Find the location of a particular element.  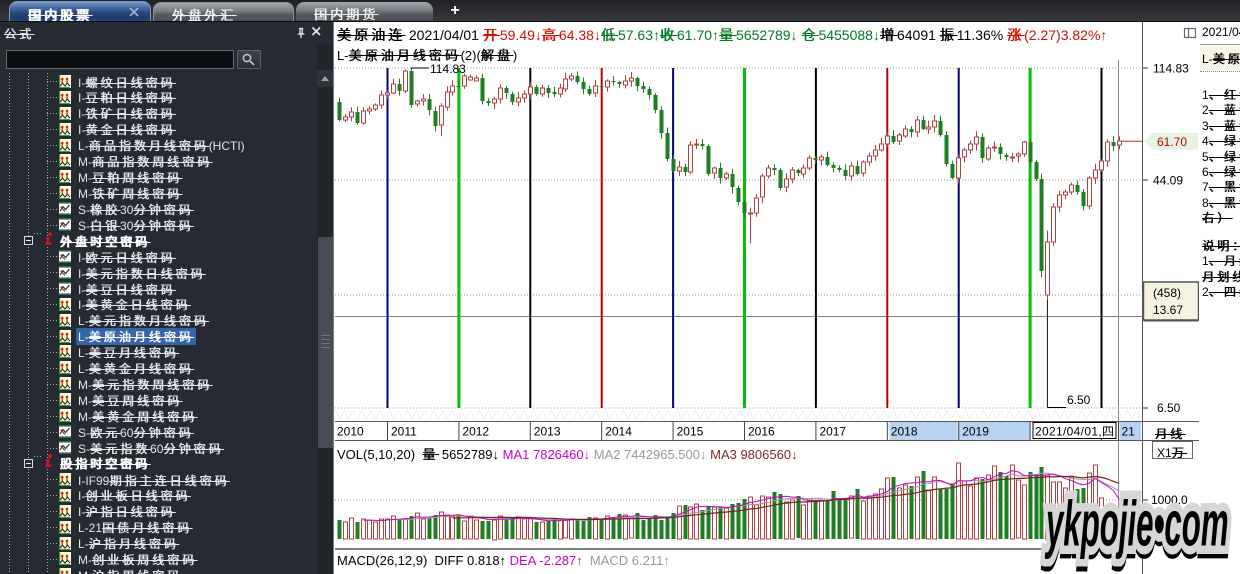

svg-text: 13.67 is located at coordinates (1168, 310).